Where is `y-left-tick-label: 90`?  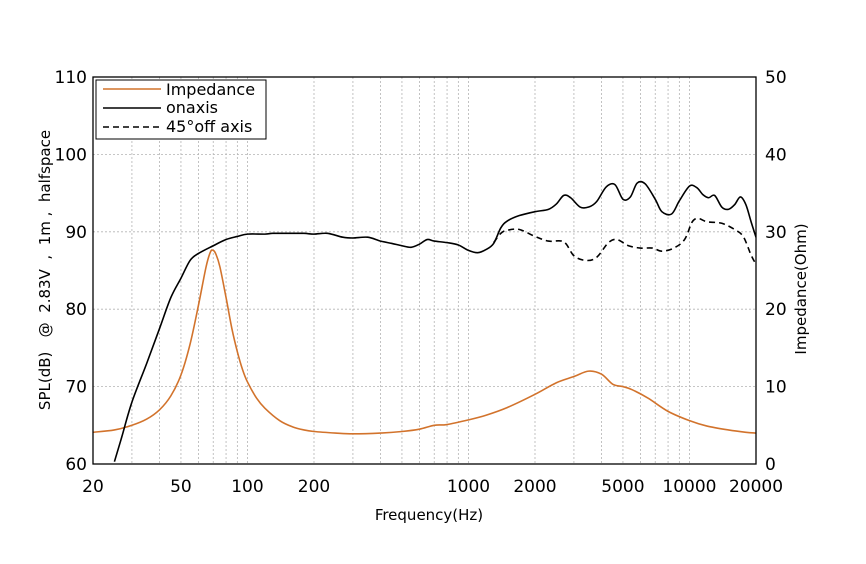
y-left-tick-label: 90 is located at coordinates (76, 233).